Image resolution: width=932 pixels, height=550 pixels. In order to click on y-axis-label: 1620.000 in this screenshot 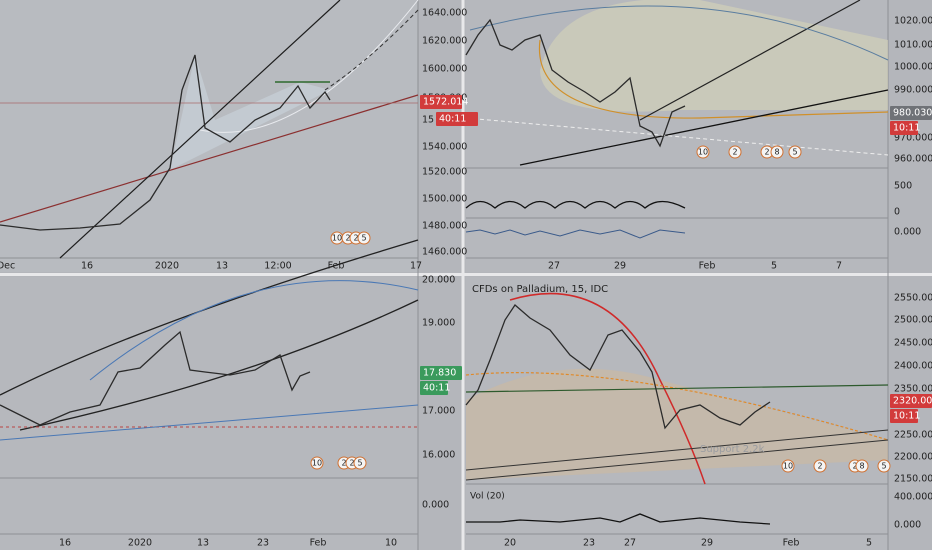, I will do `click(444, 41)`.